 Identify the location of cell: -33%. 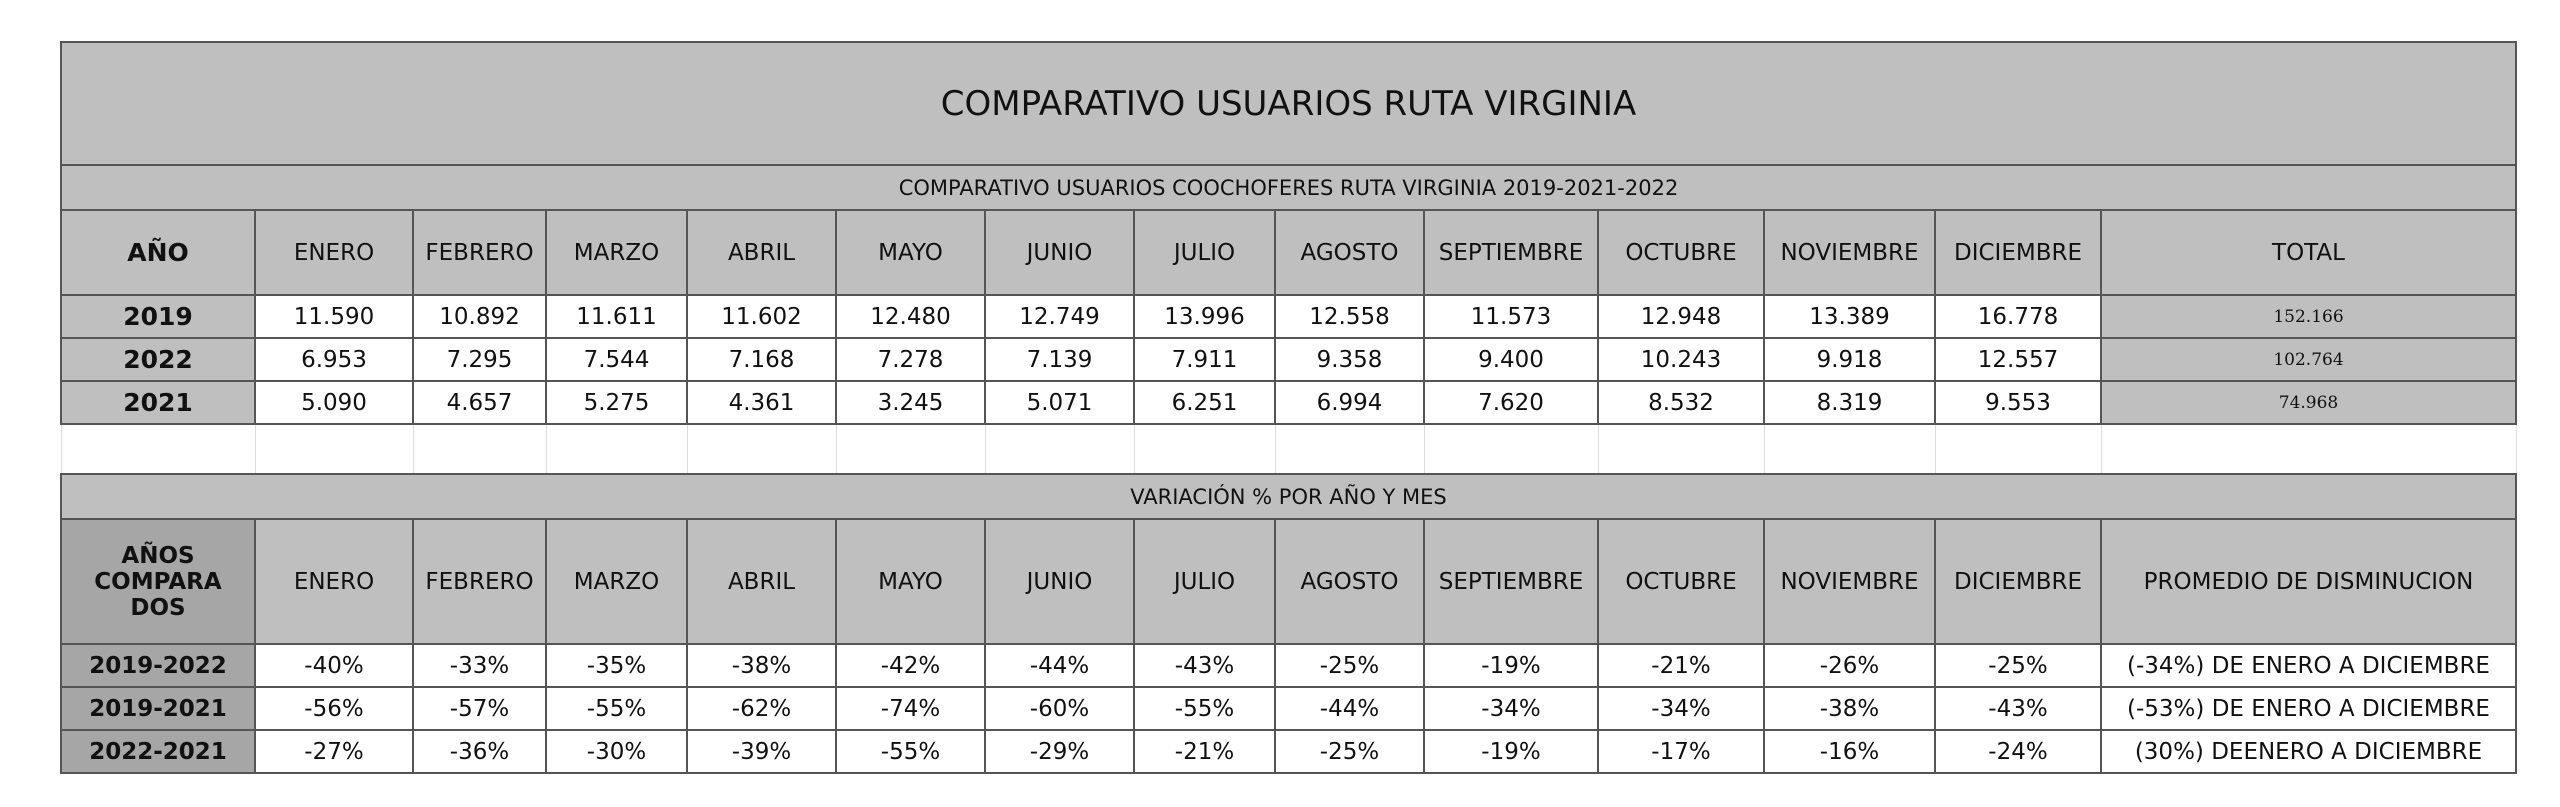
(479, 665).